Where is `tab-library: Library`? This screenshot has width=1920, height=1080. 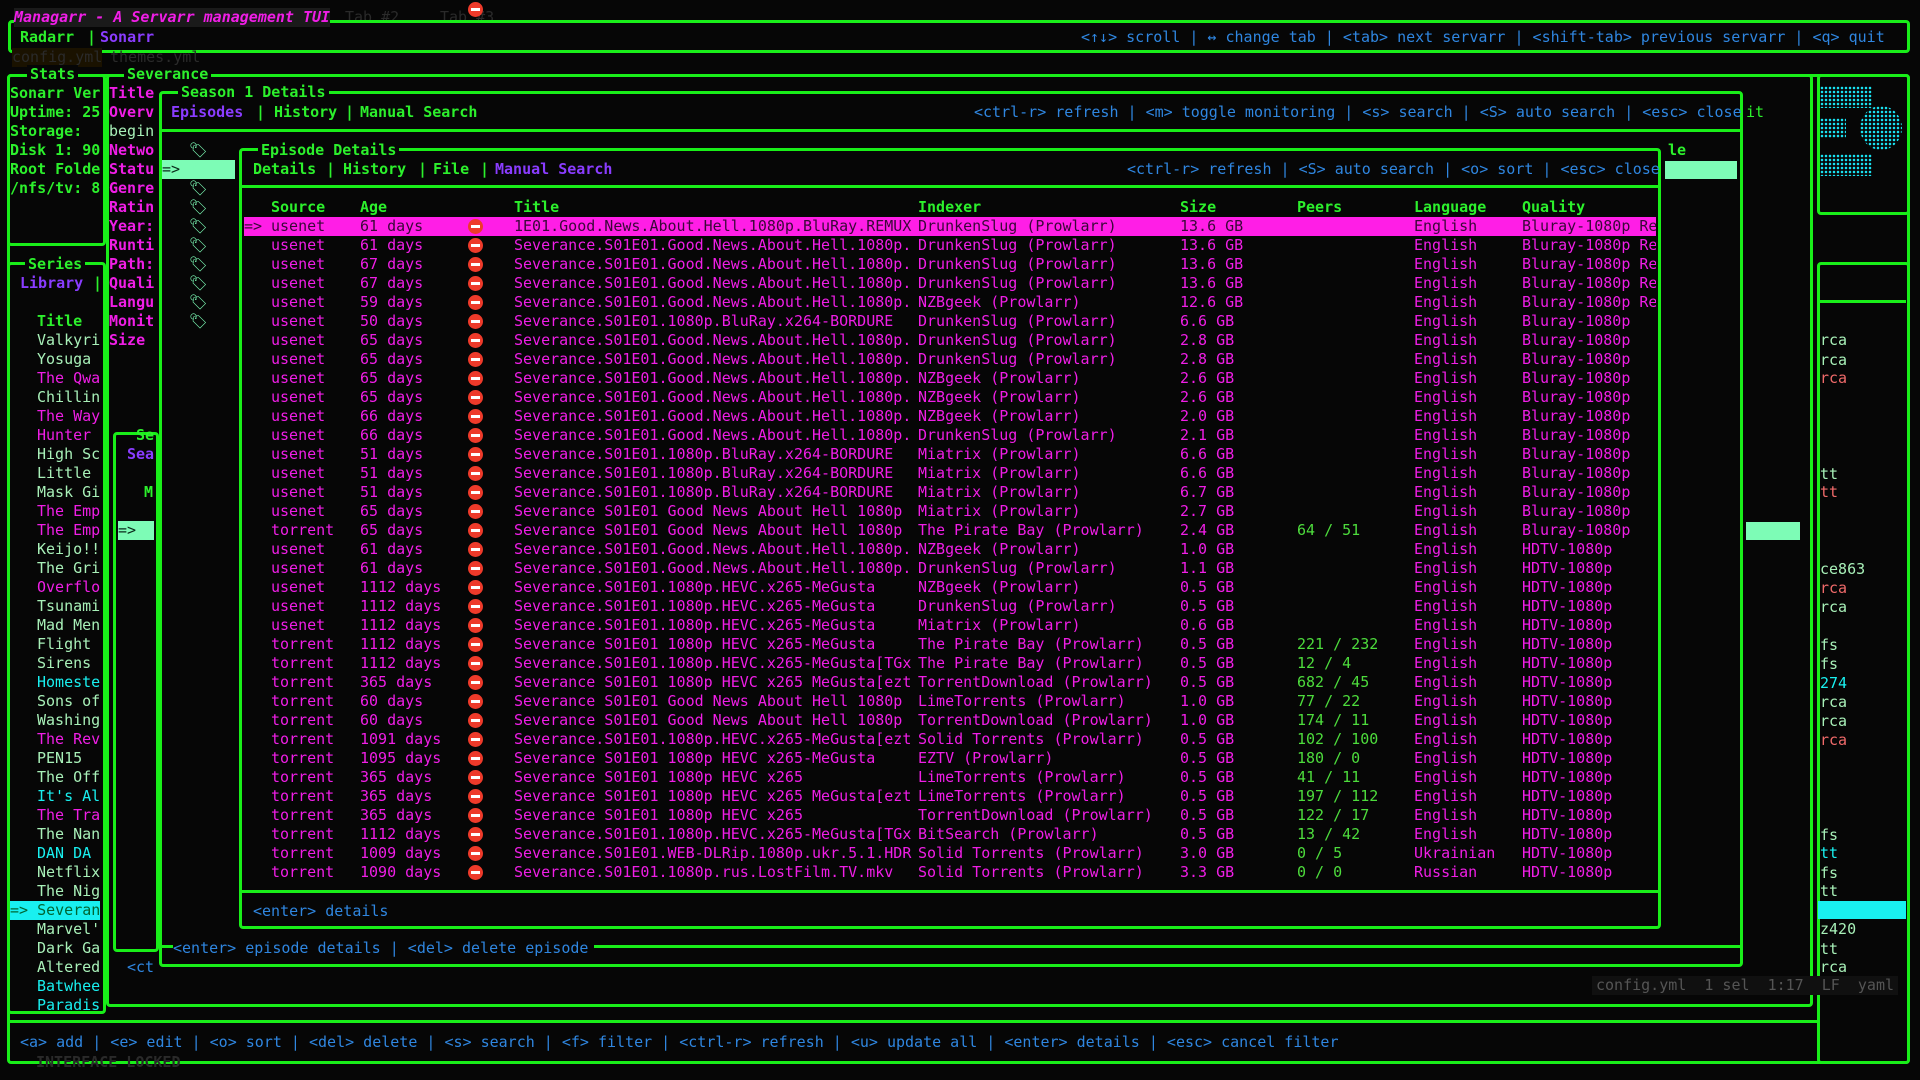
tab-library: Library is located at coordinates (52, 283).